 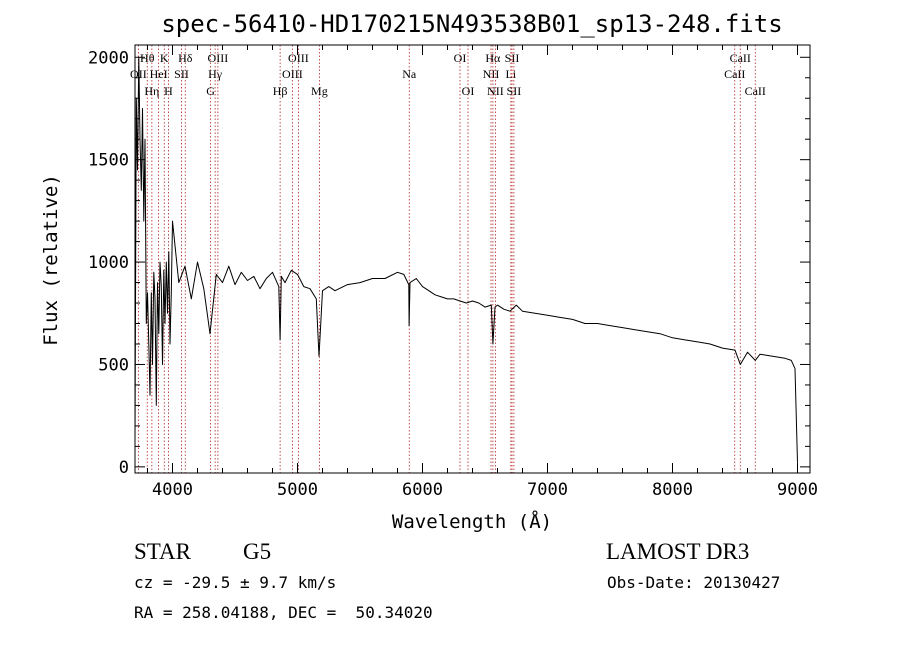 What do you see at coordinates (108, 161) in the screenshot?
I see `y-tick-label: 1500` at bounding box center [108, 161].